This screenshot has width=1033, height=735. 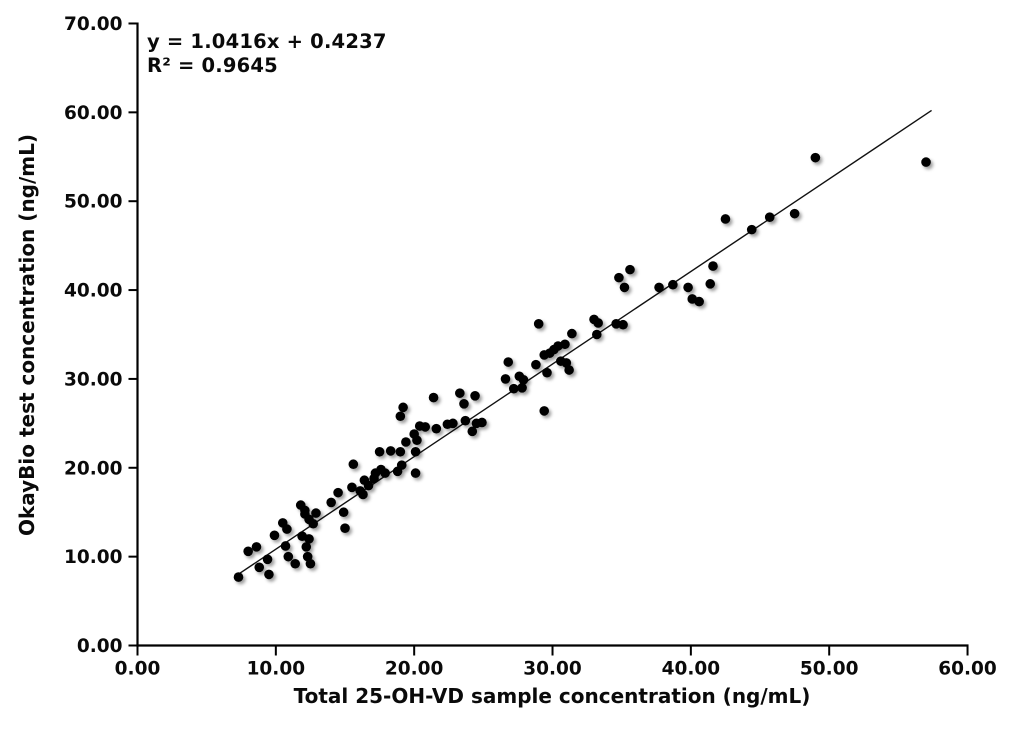 I want to click on r-squared-value: R² = 0.9645, so click(x=212, y=65).